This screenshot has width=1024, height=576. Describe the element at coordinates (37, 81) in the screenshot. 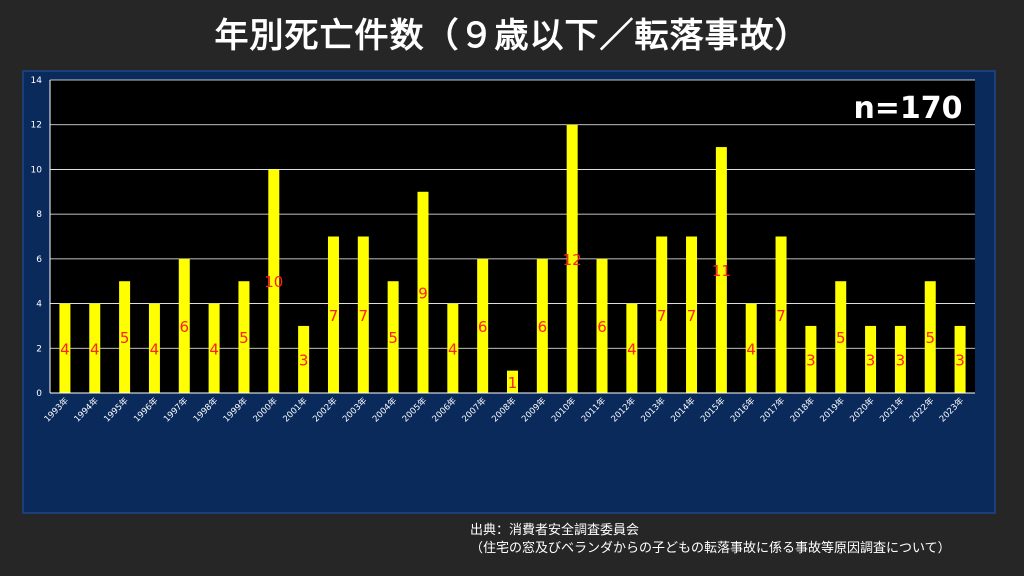

I see `y-tick-label: 14` at that location.